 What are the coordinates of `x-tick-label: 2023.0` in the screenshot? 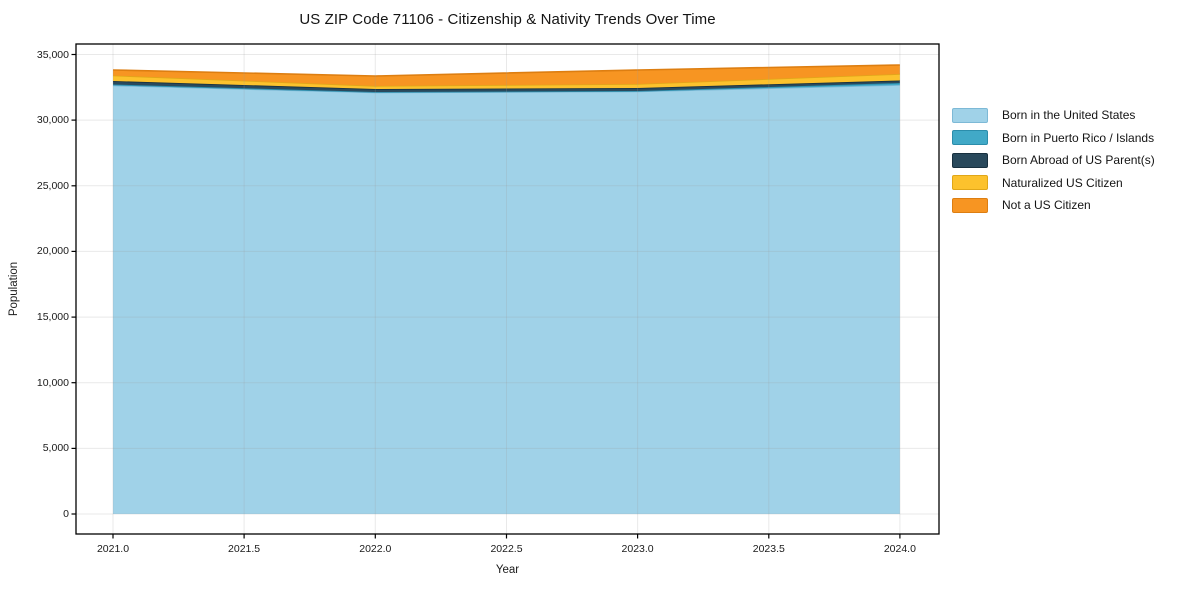 It's located at (637, 549).